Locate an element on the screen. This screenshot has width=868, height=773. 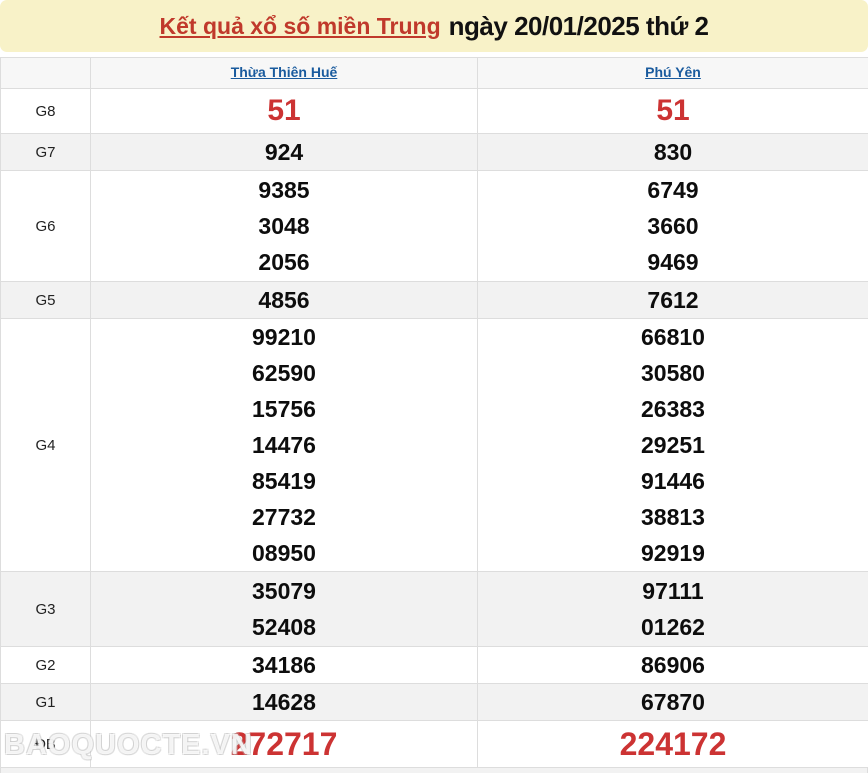
prize-value: 272717 is located at coordinates (284, 744).